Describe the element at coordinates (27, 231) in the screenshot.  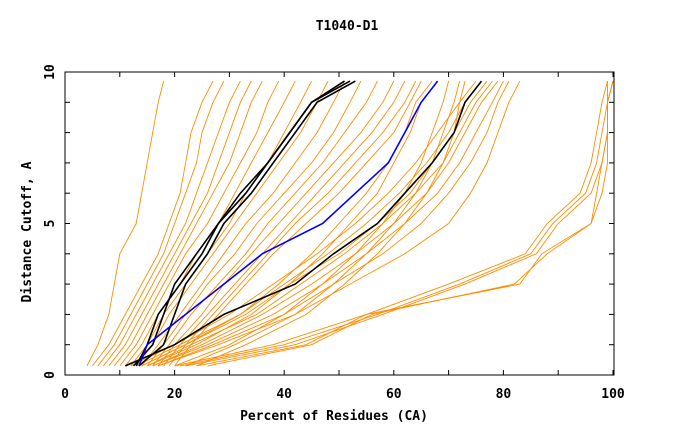
I see `y-axis-label: Distance Cutoff, A` at that location.